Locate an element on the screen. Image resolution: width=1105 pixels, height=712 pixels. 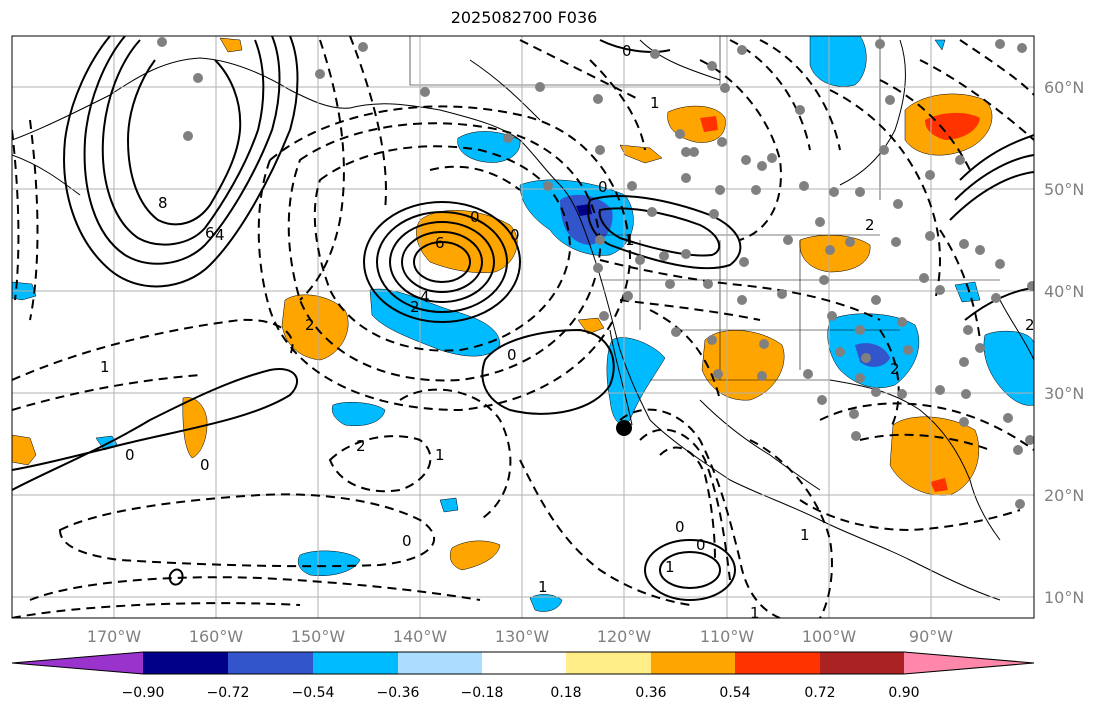
lat-tick-label: 40°N is located at coordinates (1064, 291).